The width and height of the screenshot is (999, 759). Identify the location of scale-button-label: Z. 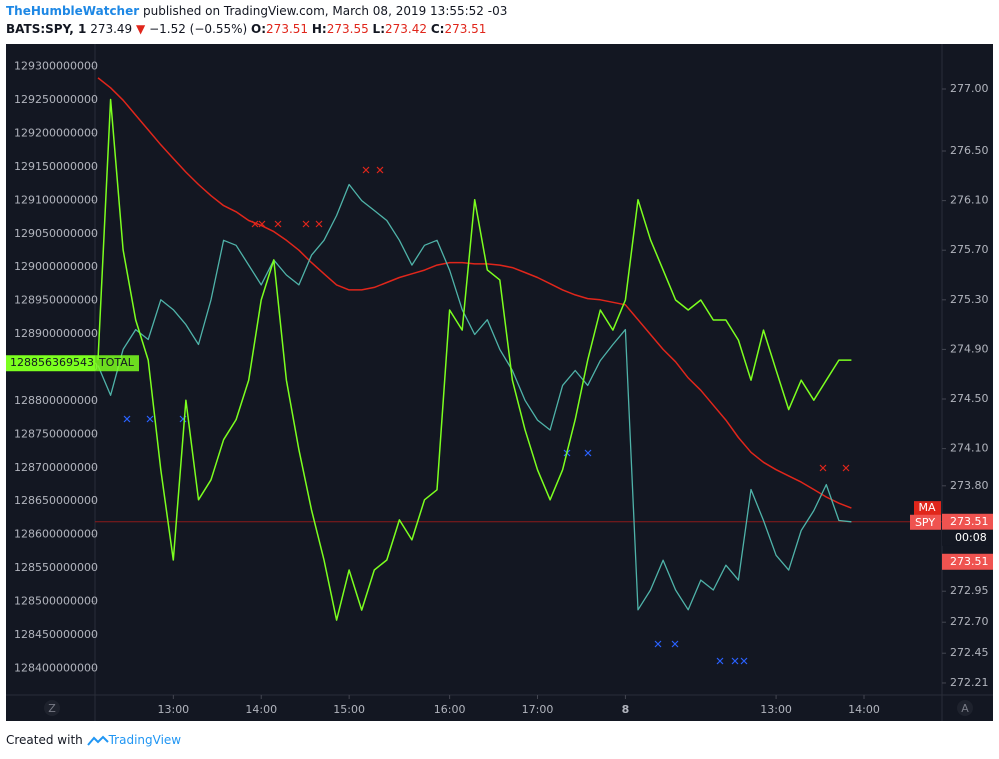
(52, 708).